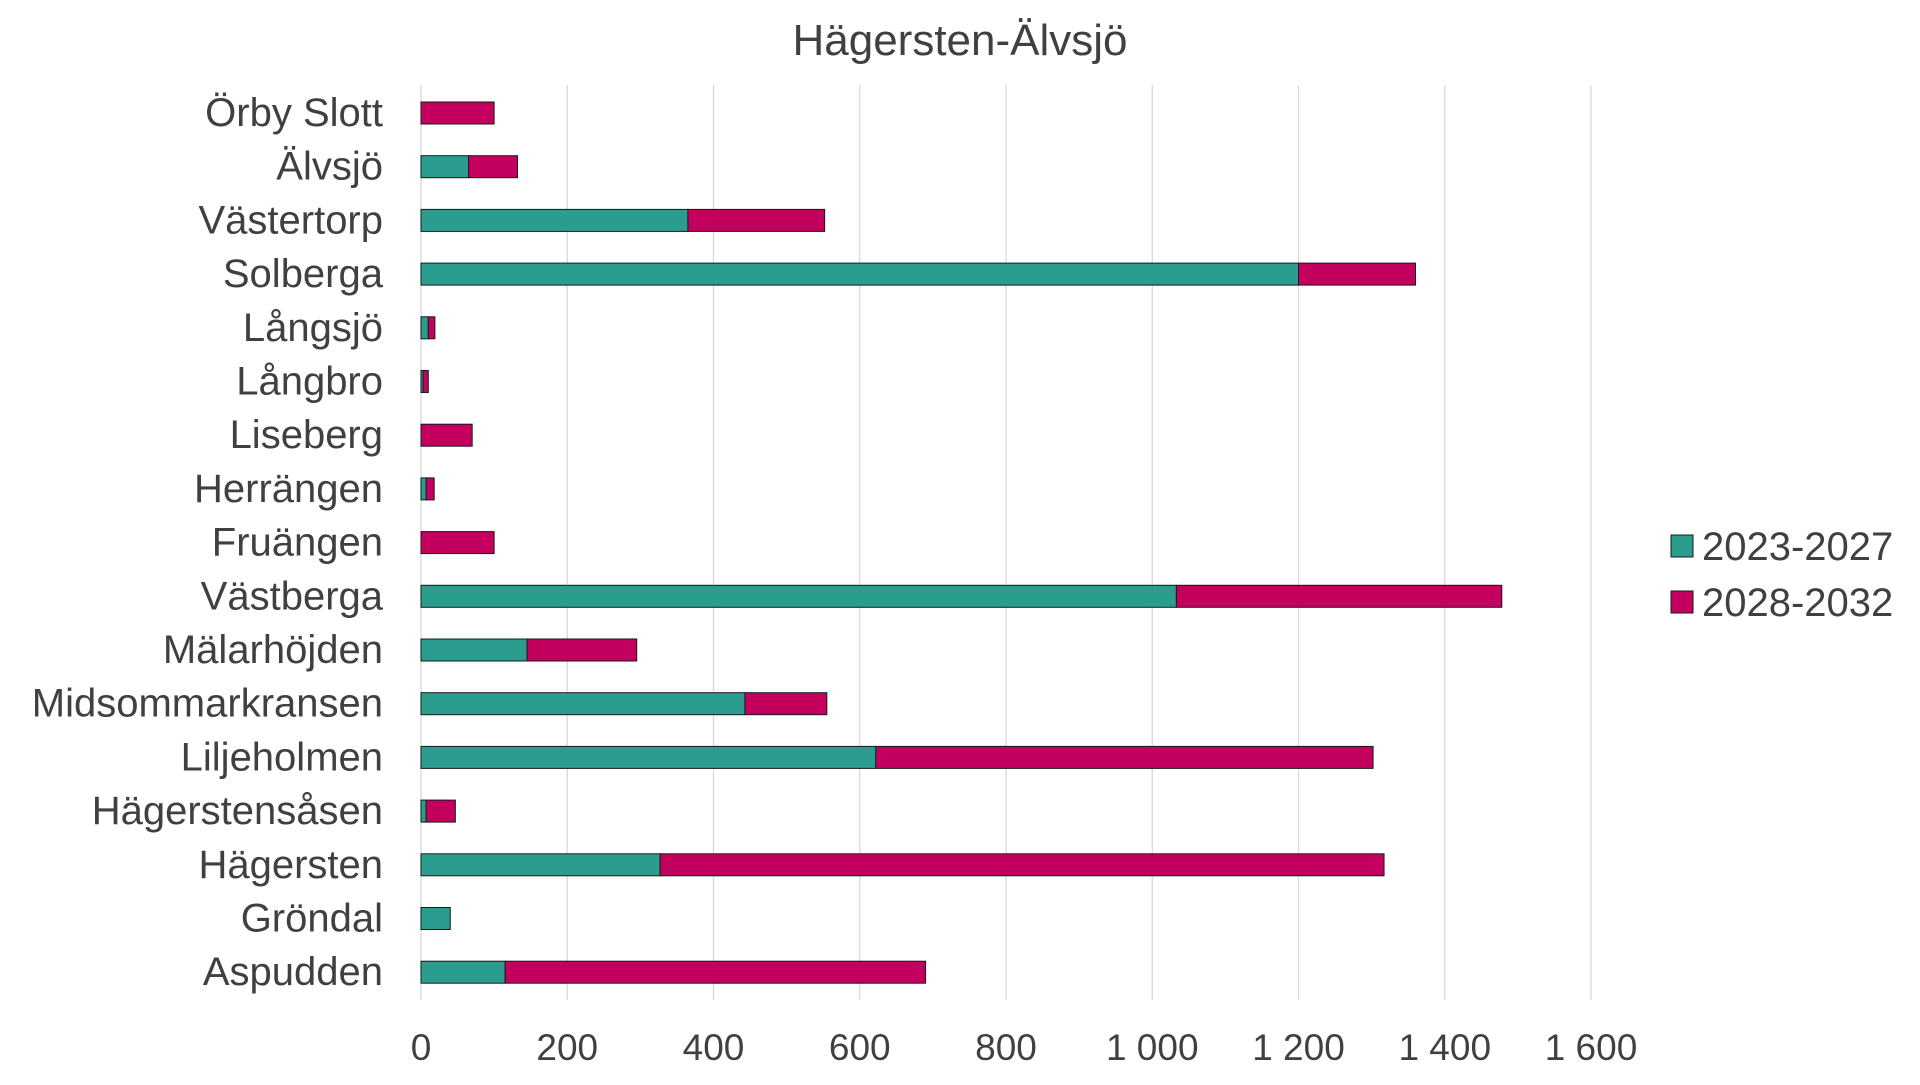 Image resolution: width=1920 pixels, height=1085 pixels. I want to click on legend: 2023-2027 2028-2032, so click(1781, 575).